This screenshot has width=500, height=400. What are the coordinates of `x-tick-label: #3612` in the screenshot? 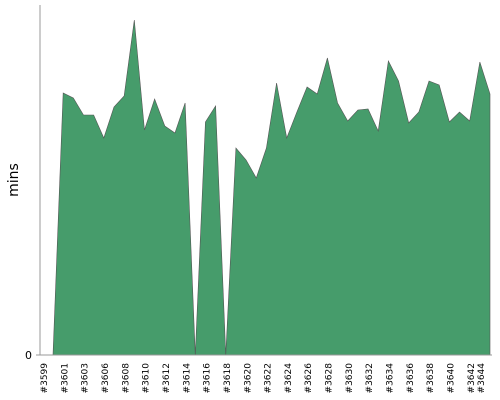 It's located at (167, 378).